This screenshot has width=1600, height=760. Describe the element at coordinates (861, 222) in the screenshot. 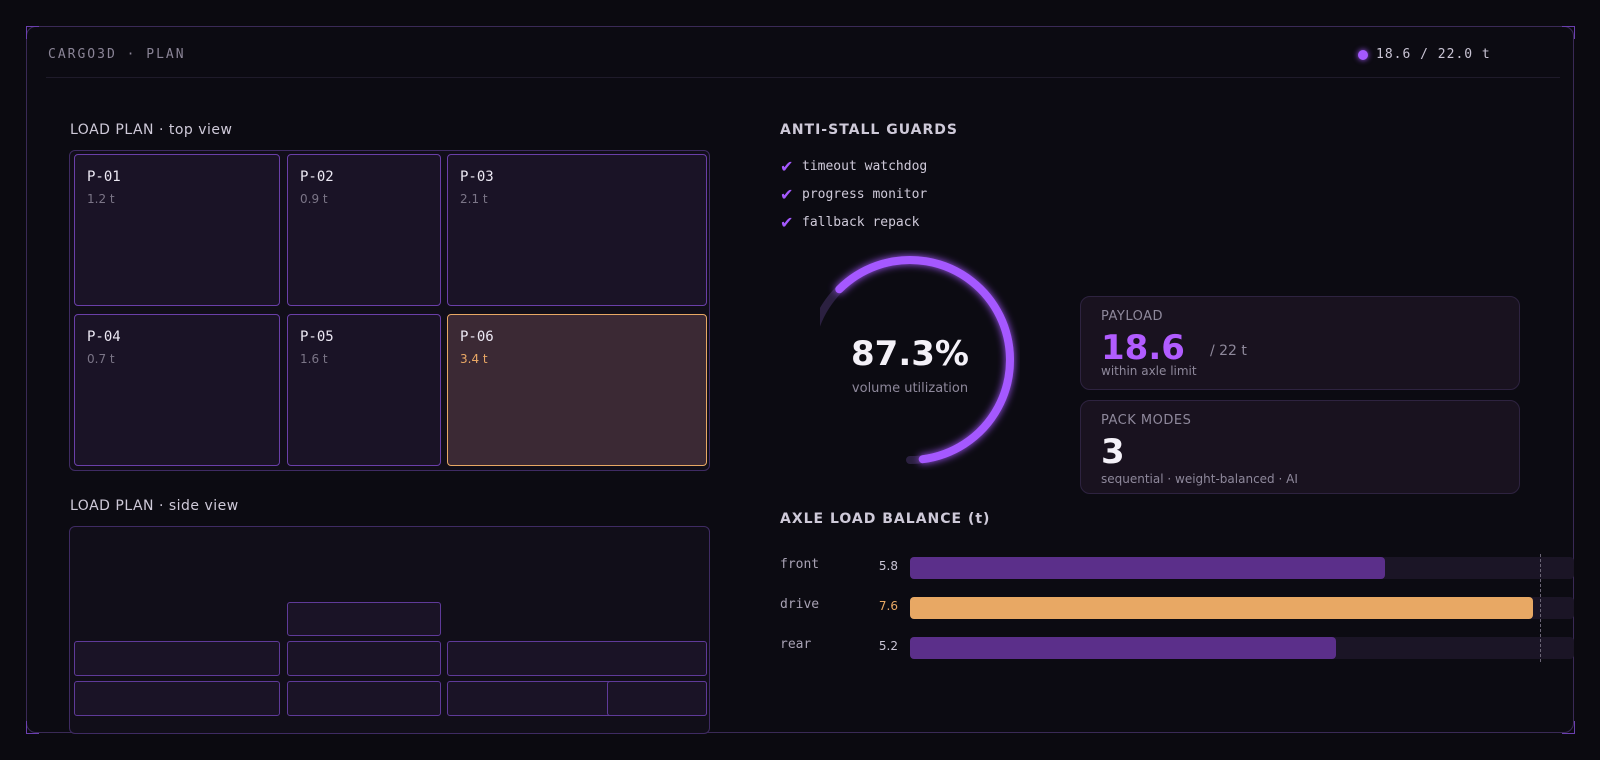

I see `guard-label: fallback repack` at that location.